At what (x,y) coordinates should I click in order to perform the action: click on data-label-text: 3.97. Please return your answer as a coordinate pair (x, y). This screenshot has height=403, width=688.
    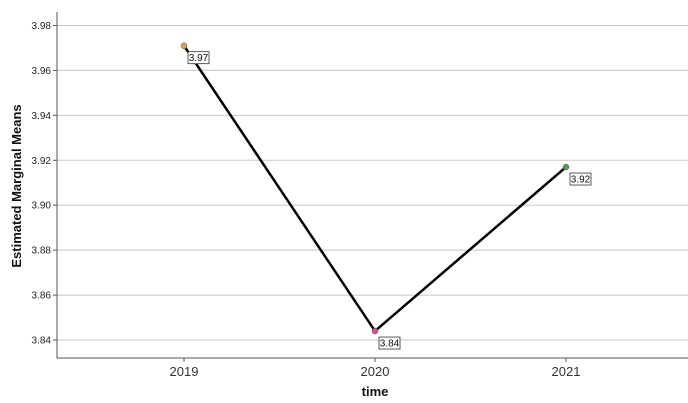
    Looking at the image, I should click on (199, 58).